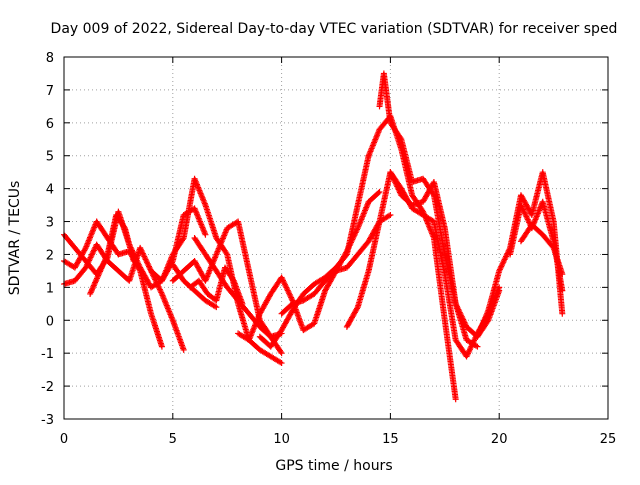 Image resolution: width=640 pixels, height=485 pixels. Describe the element at coordinates (50, 255) in the screenshot. I see `y-tick-label: 2` at that location.